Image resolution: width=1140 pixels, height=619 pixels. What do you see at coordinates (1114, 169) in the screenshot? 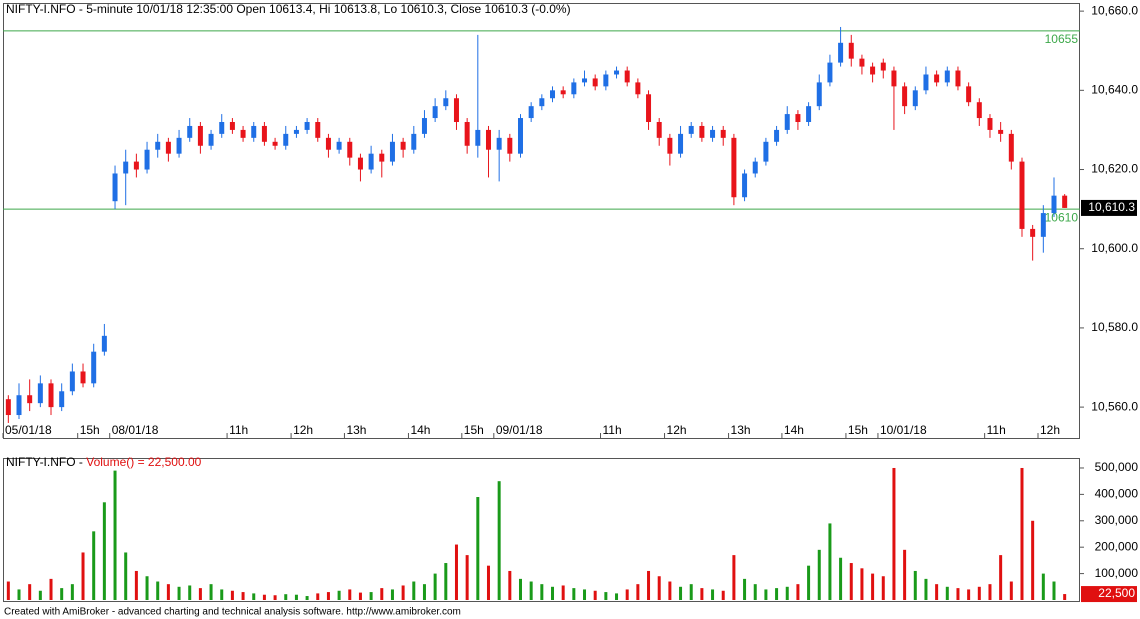
I see `y-tick-label: 10,620.0` at bounding box center [1114, 169].